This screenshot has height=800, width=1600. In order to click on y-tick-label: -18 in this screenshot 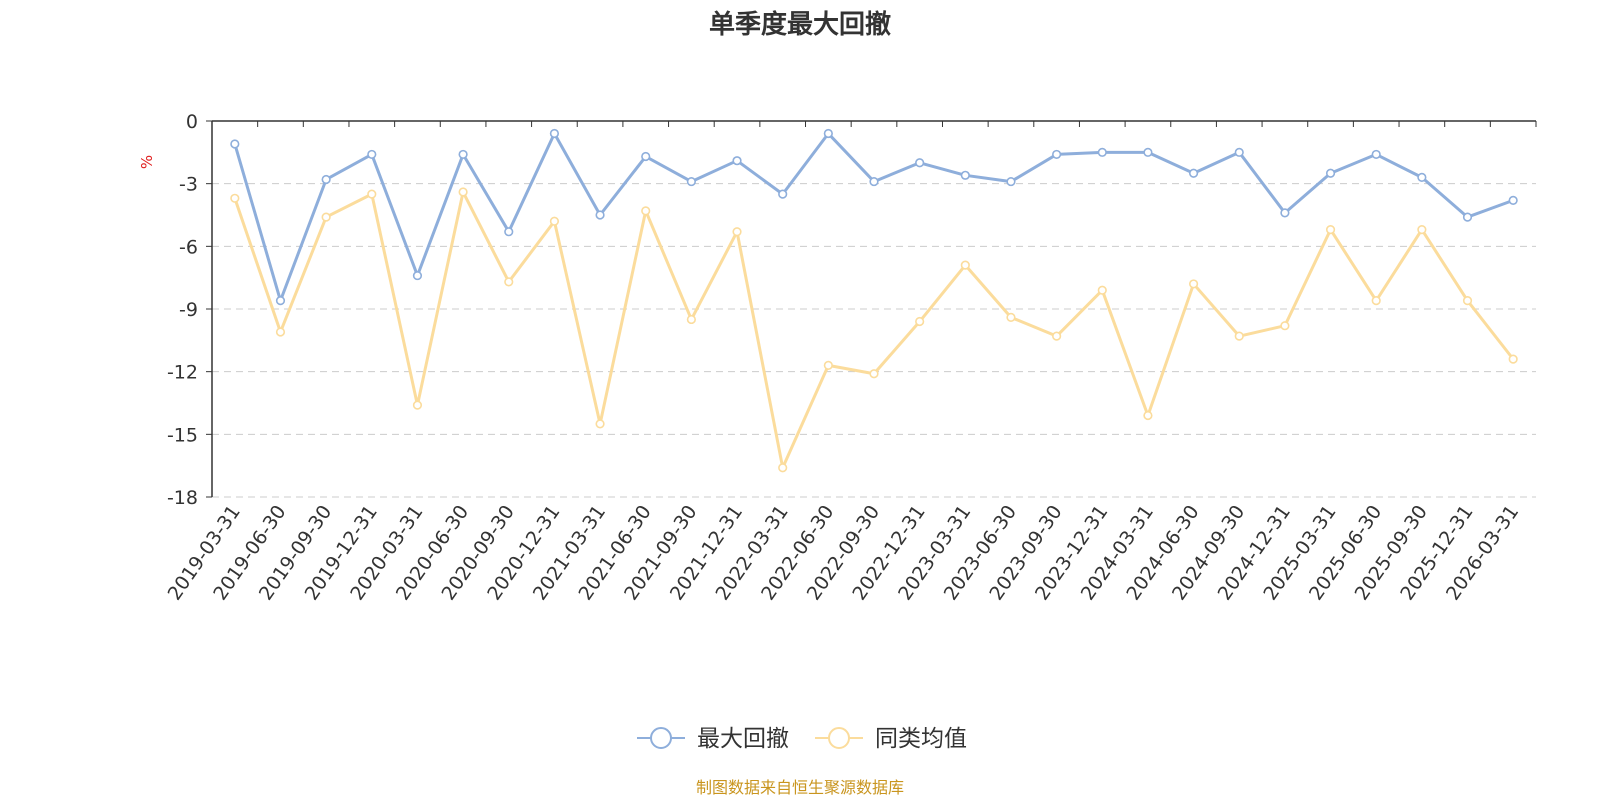, I will do `click(182, 498)`.